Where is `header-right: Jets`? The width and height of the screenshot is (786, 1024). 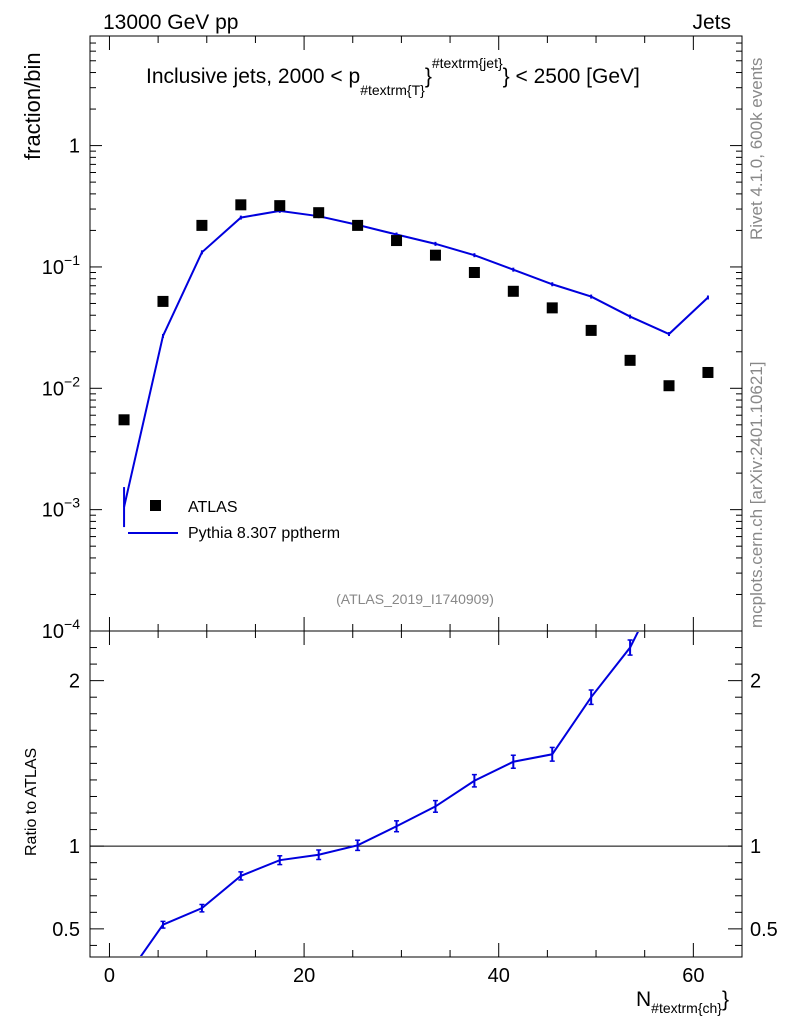 header-right: Jets is located at coordinates (711, 22).